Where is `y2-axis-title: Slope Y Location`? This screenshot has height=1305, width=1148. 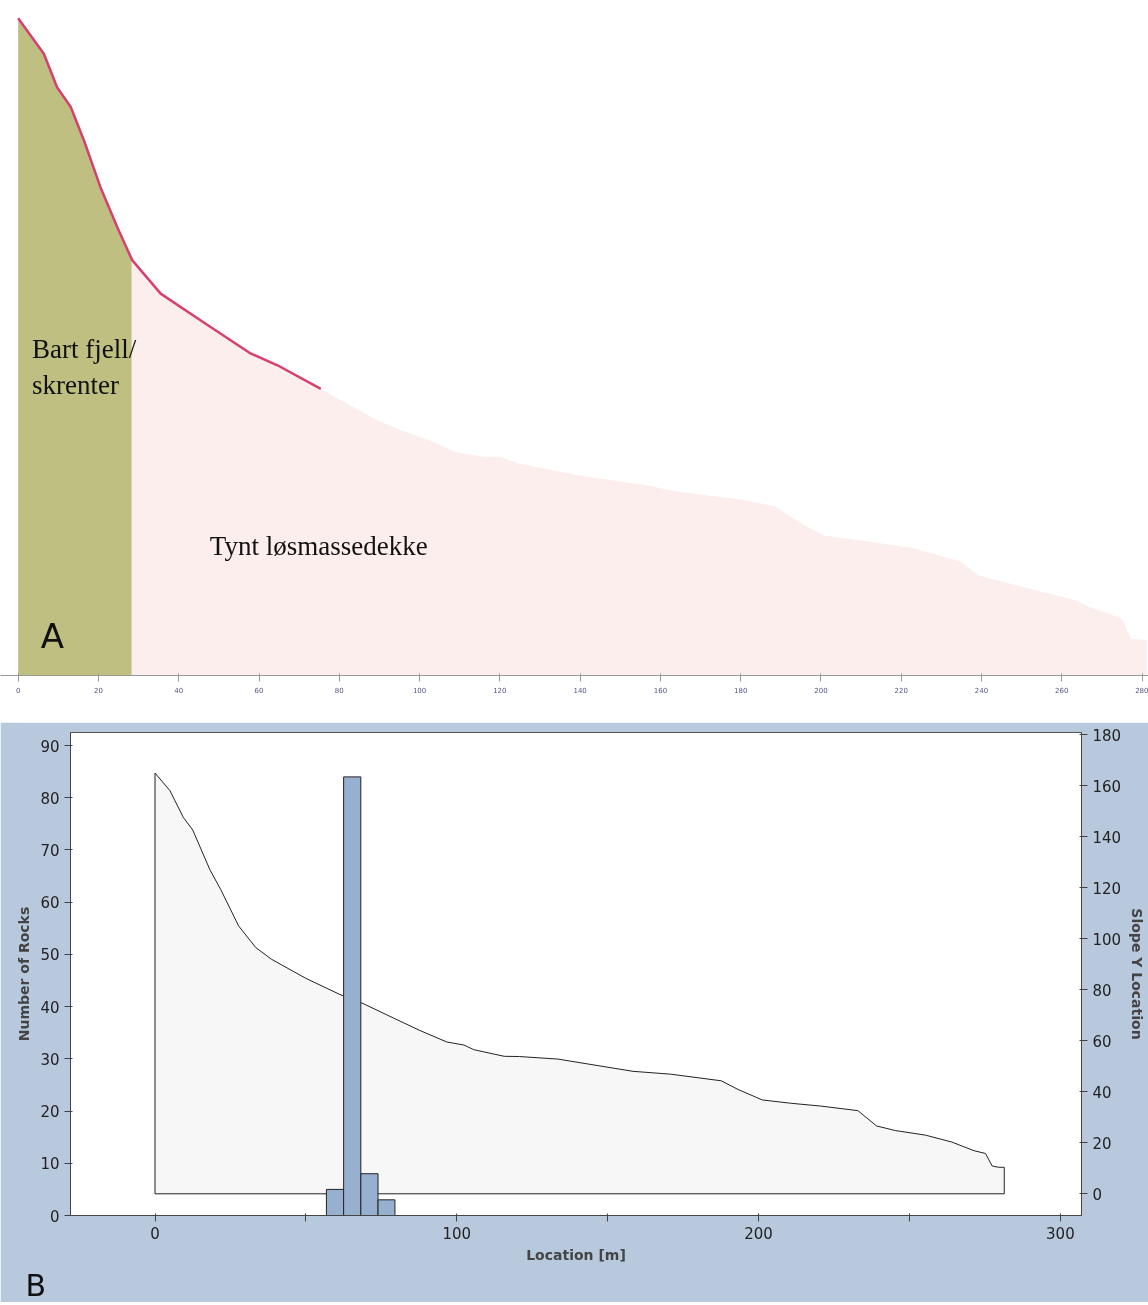 y2-axis-title: Slope Y Location is located at coordinates (1137, 974).